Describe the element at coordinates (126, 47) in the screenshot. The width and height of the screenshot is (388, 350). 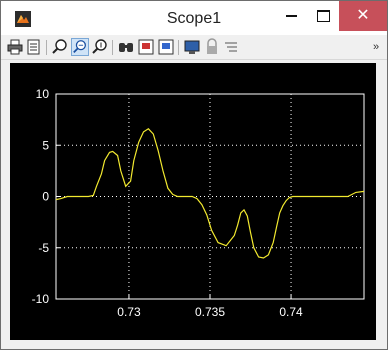
I see `binoculars-icon` at that location.